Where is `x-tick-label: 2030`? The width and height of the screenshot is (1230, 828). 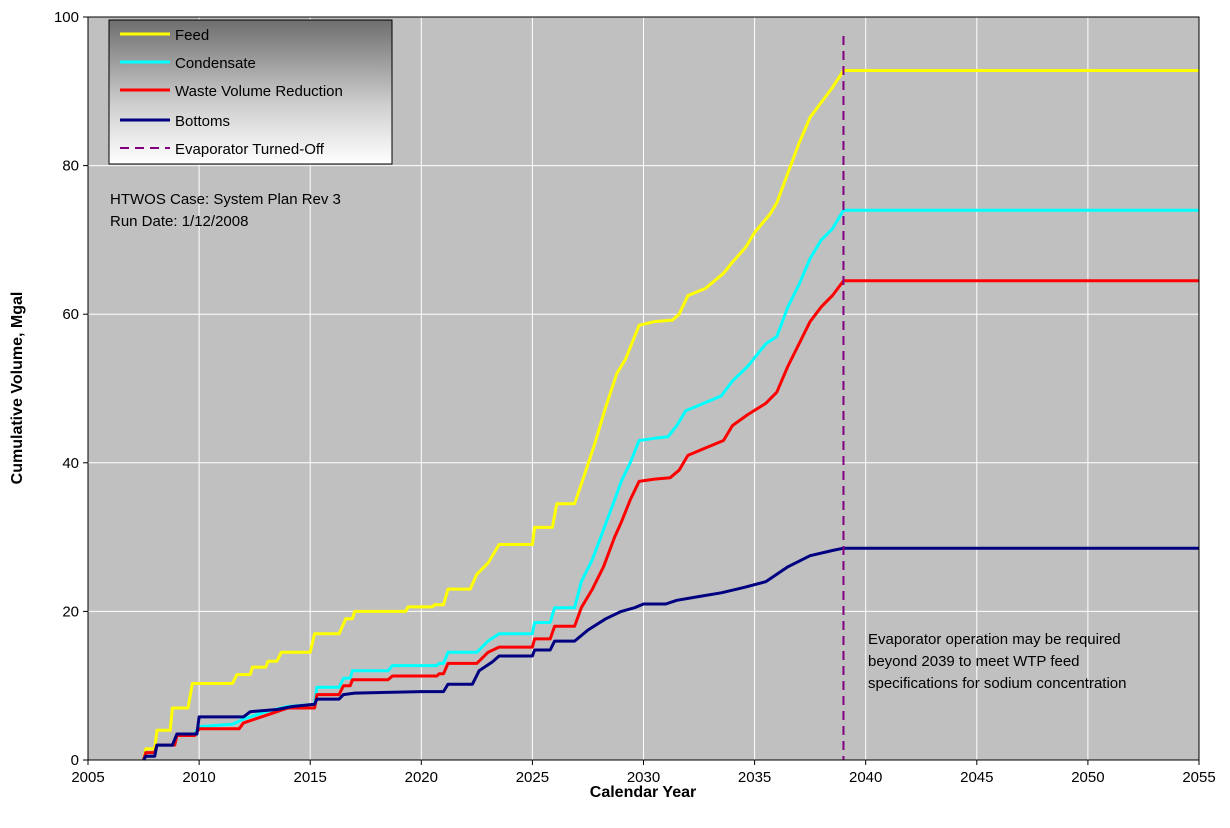
x-tick-label: 2030 is located at coordinates (643, 777).